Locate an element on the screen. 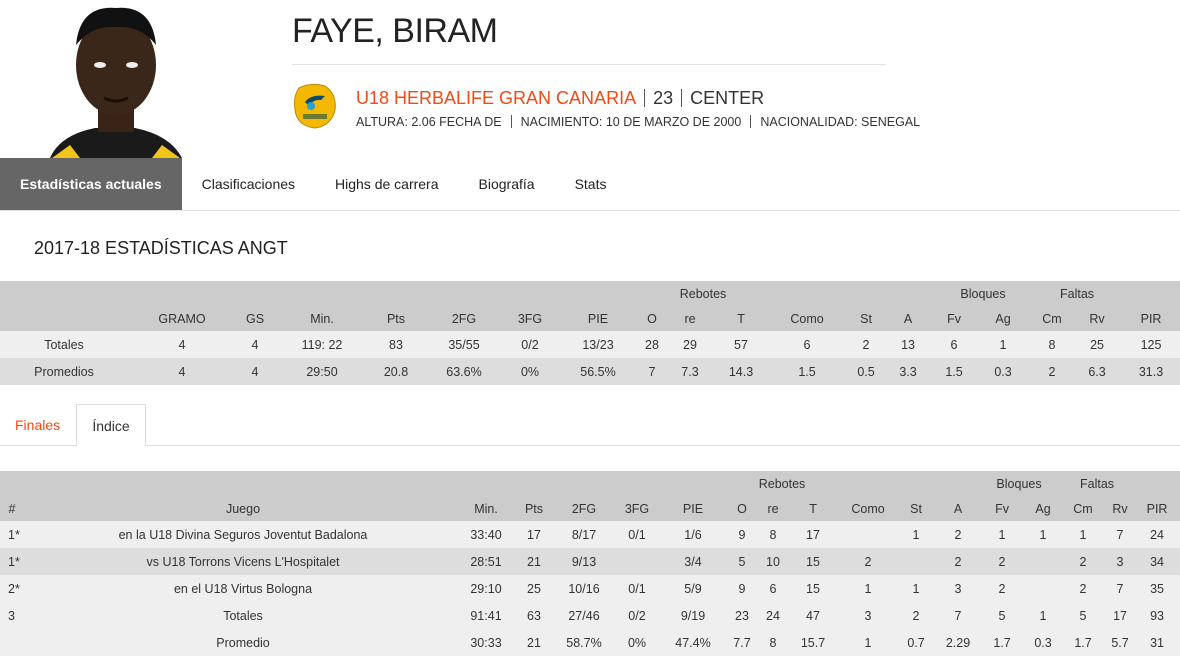  tab-stats: Stats is located at coordinates (590, 184).